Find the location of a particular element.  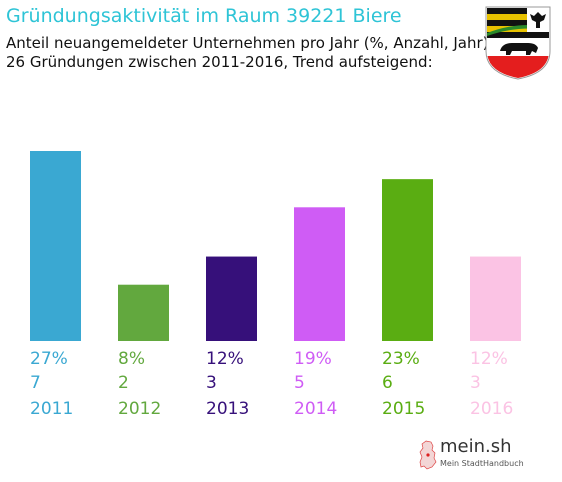

value-label-2016: 12% is located at coordinates (489, 359).